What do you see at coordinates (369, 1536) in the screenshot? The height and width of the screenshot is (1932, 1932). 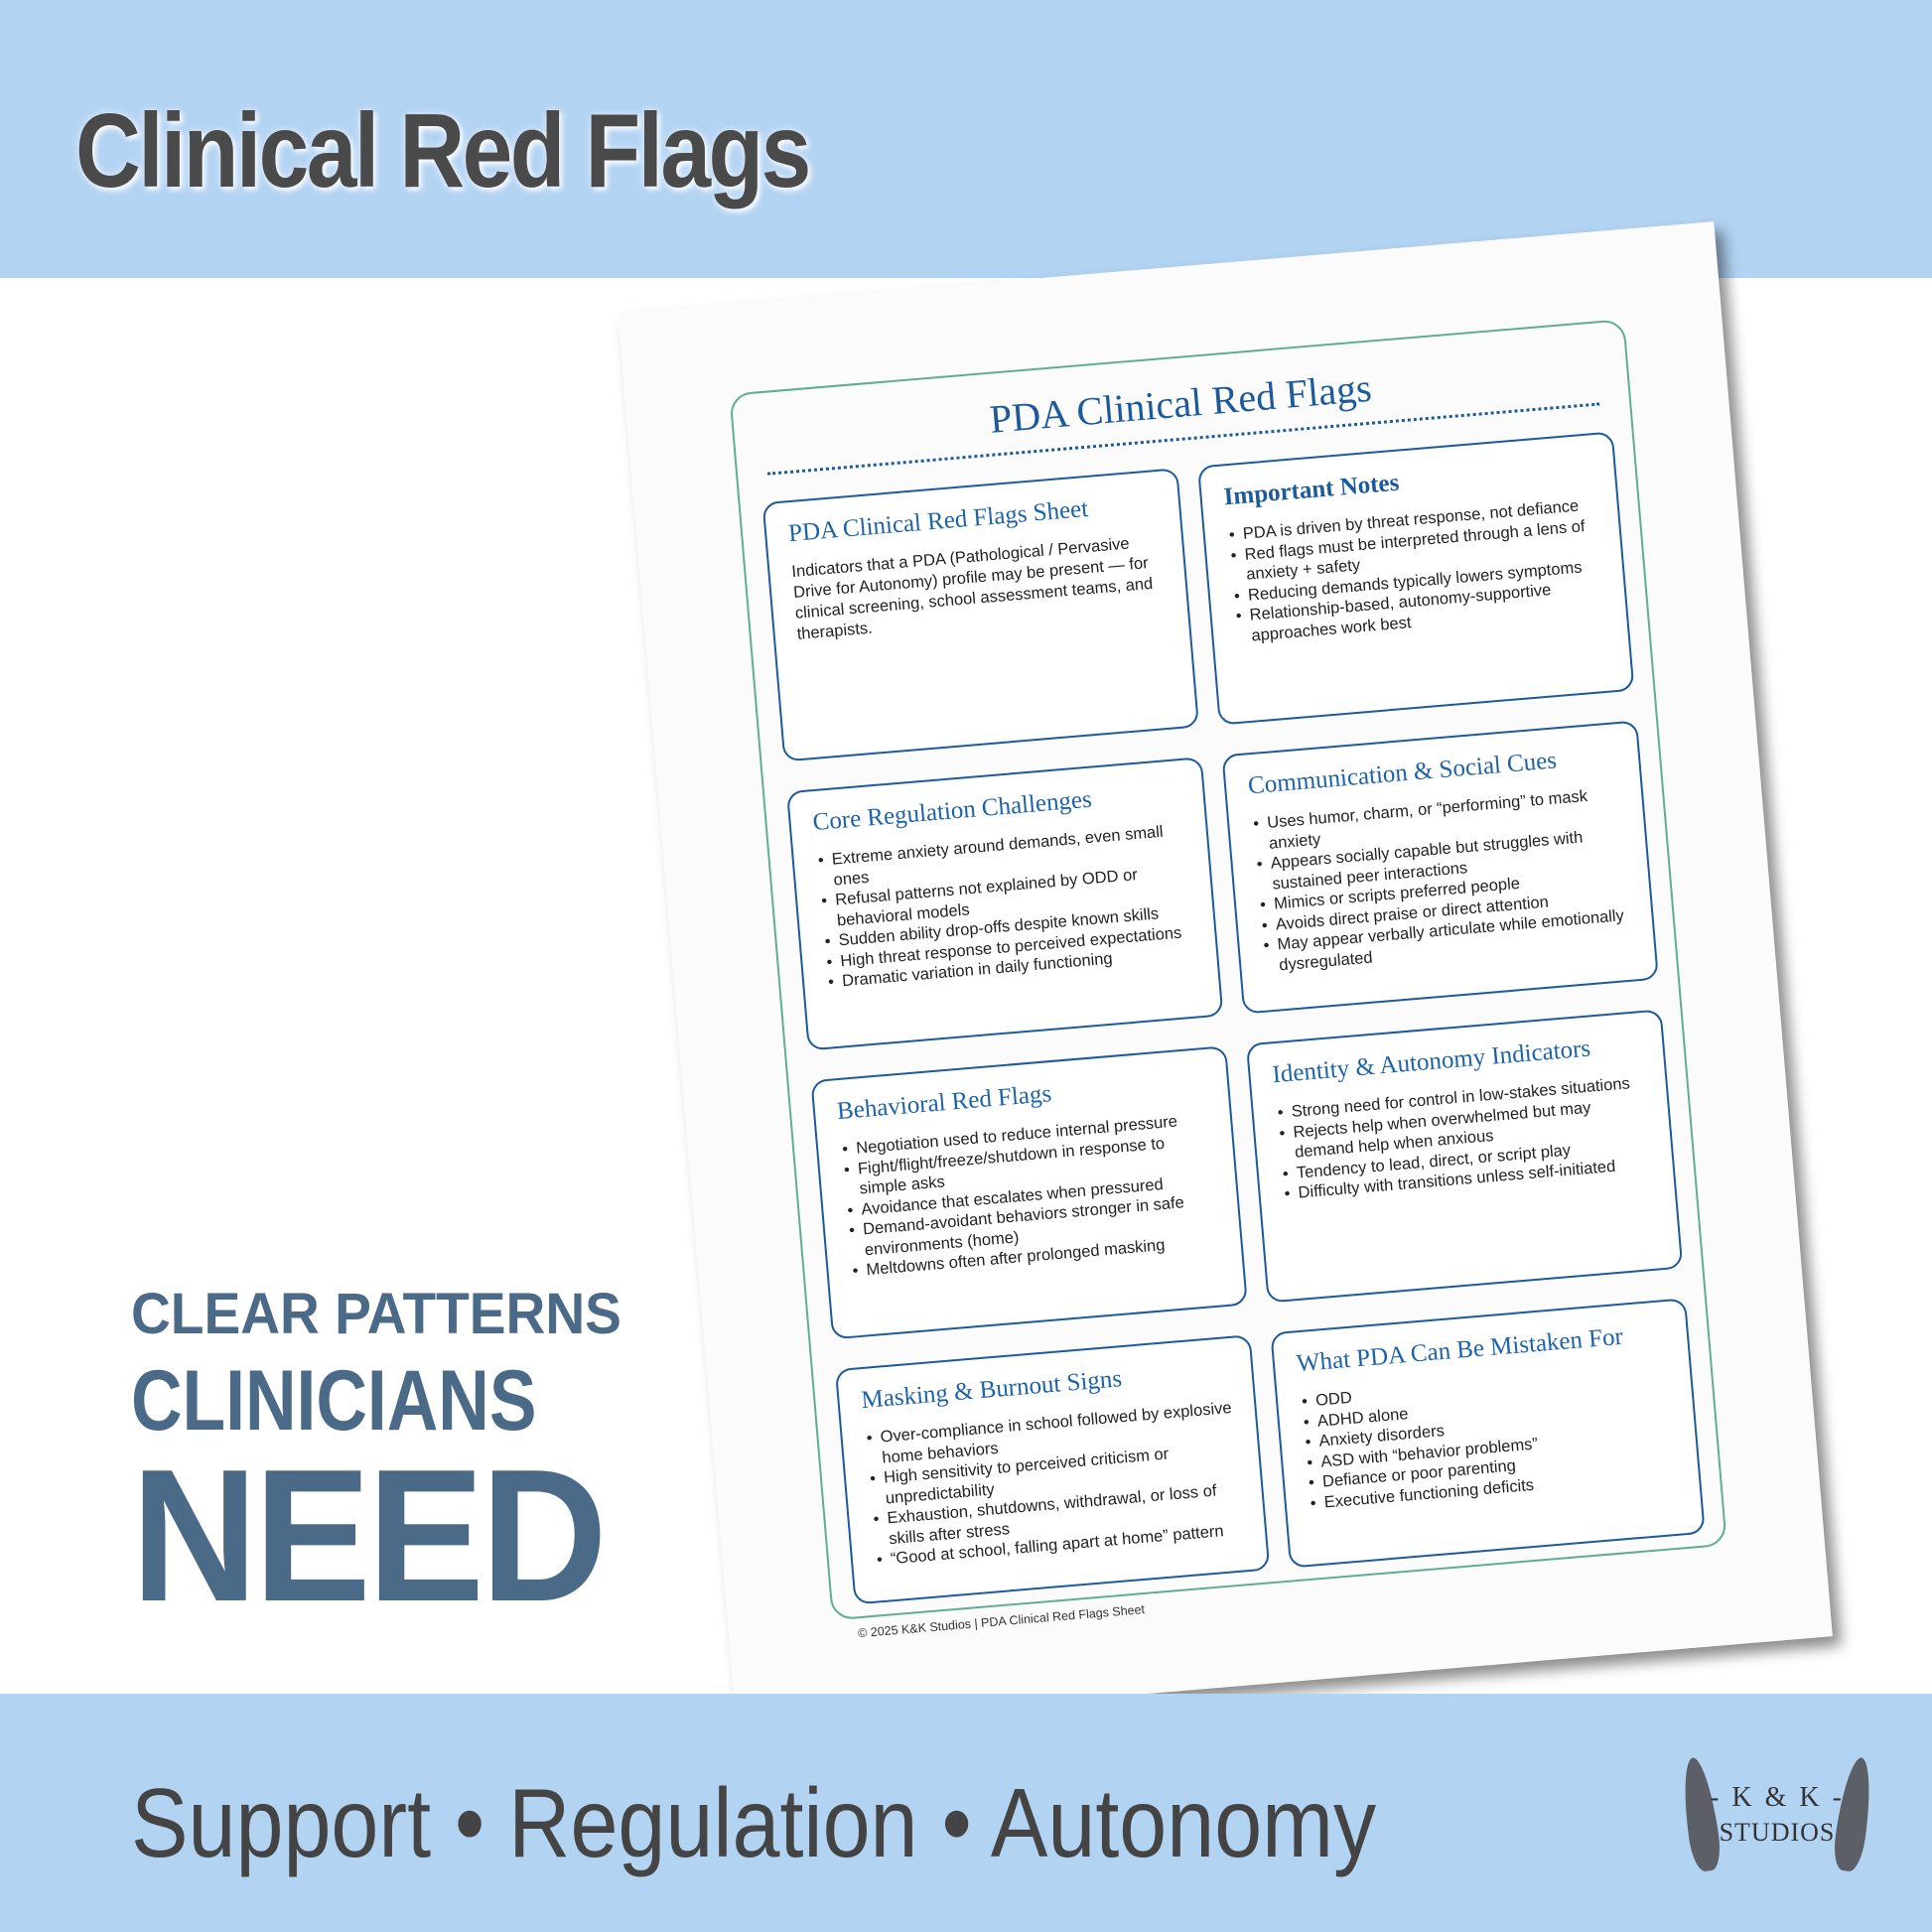 I see `tagline-line-3: NEED` at bounding box center [369, 1536].